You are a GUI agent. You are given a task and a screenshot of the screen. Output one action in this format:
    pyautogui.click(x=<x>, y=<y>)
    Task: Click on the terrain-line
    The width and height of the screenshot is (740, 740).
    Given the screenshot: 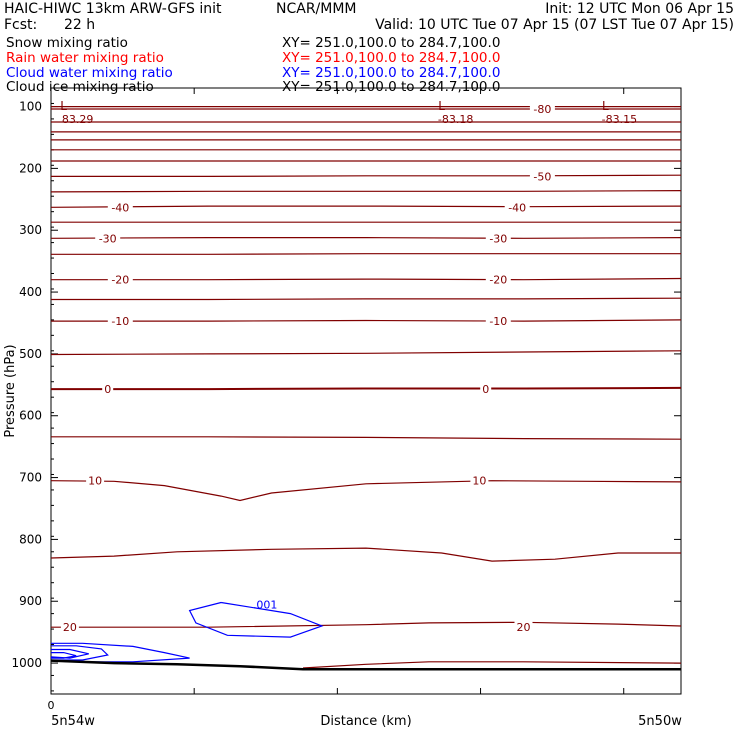 What is the action you would take?
    pyautogui.click(x=365, y=665)
    